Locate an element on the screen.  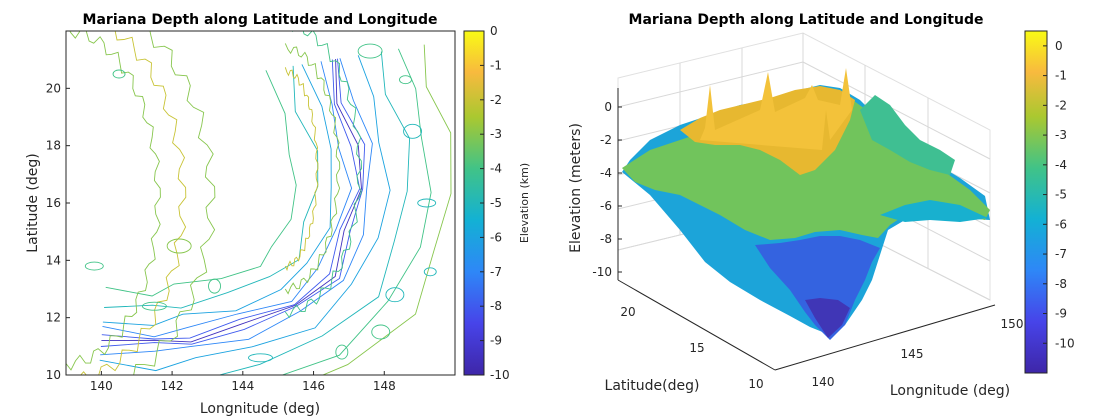
right-x-tick-label: 140 is located at coordinates (823, 382).